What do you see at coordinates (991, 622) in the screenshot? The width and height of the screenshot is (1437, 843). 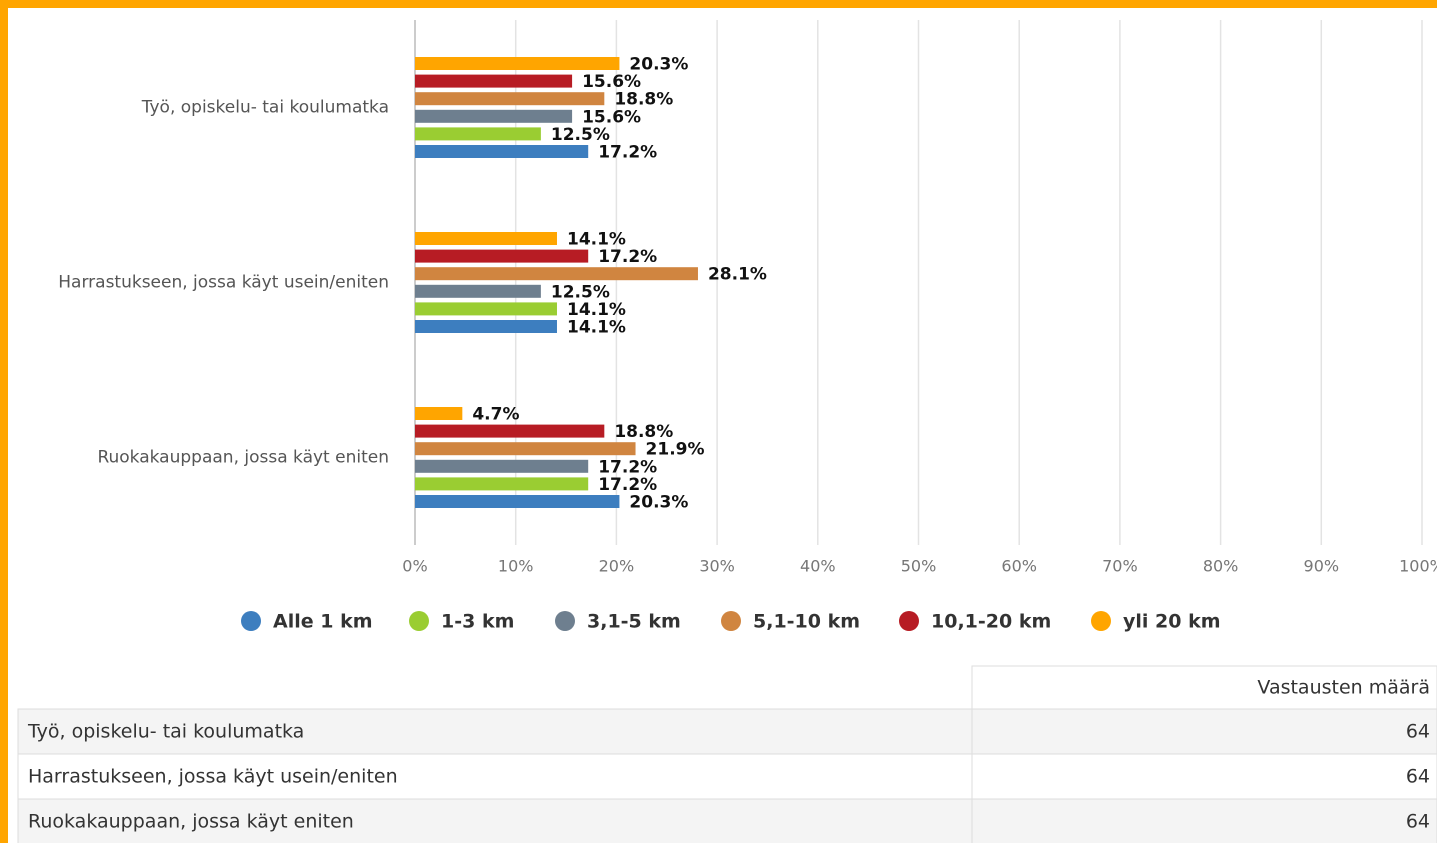 I see `legend-label: 10,1-20 km` at bounding box center [991, 622].